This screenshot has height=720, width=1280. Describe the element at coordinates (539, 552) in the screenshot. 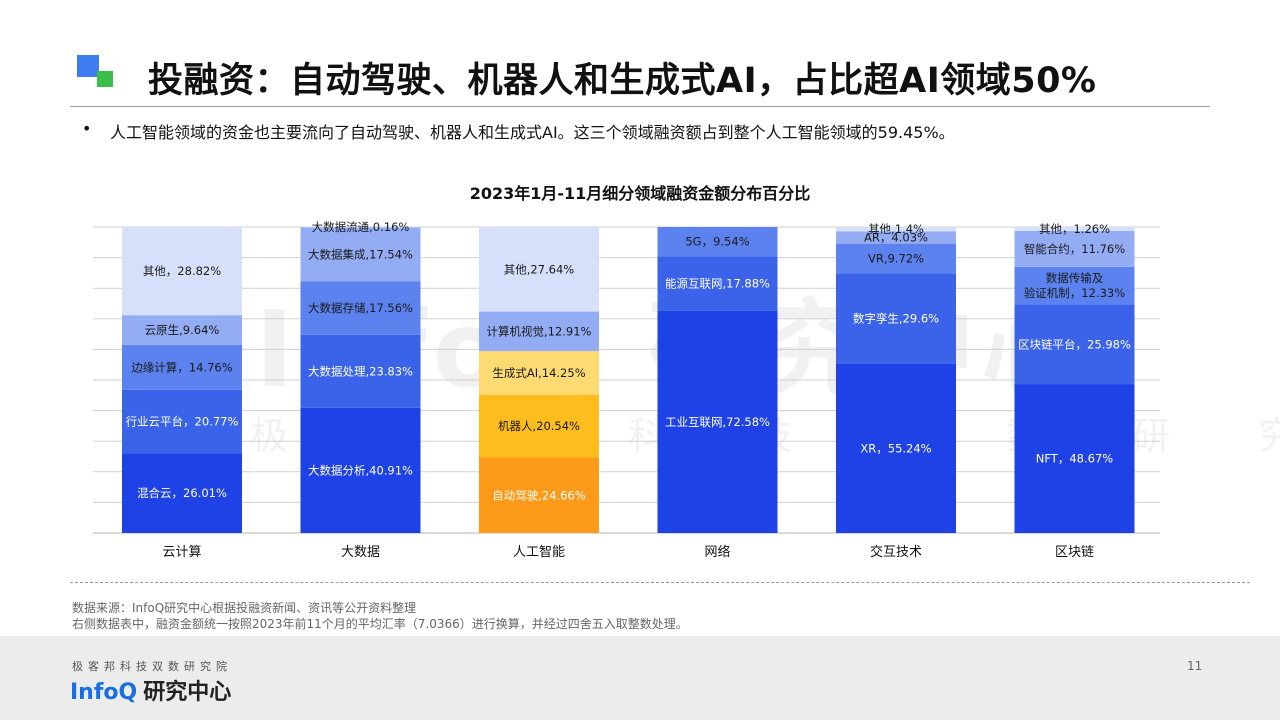

I see `category-label: 人工智能` at that location.